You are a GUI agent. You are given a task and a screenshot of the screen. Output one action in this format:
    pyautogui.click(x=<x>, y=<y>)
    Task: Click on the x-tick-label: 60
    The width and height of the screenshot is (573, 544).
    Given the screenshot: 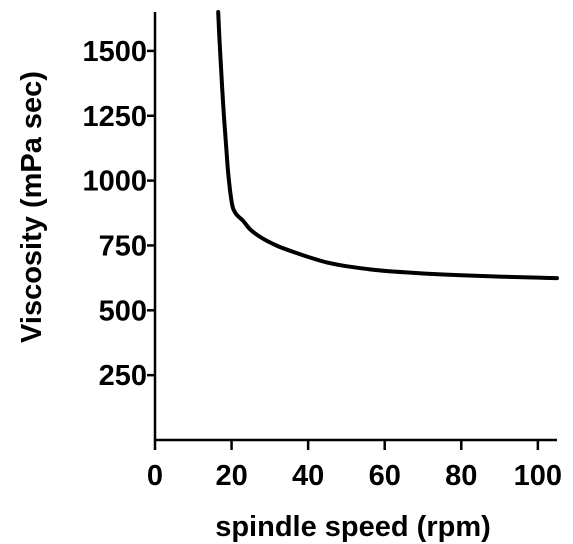 What is the action you would take?
    pyautogui.click(x=385, y=476)
    